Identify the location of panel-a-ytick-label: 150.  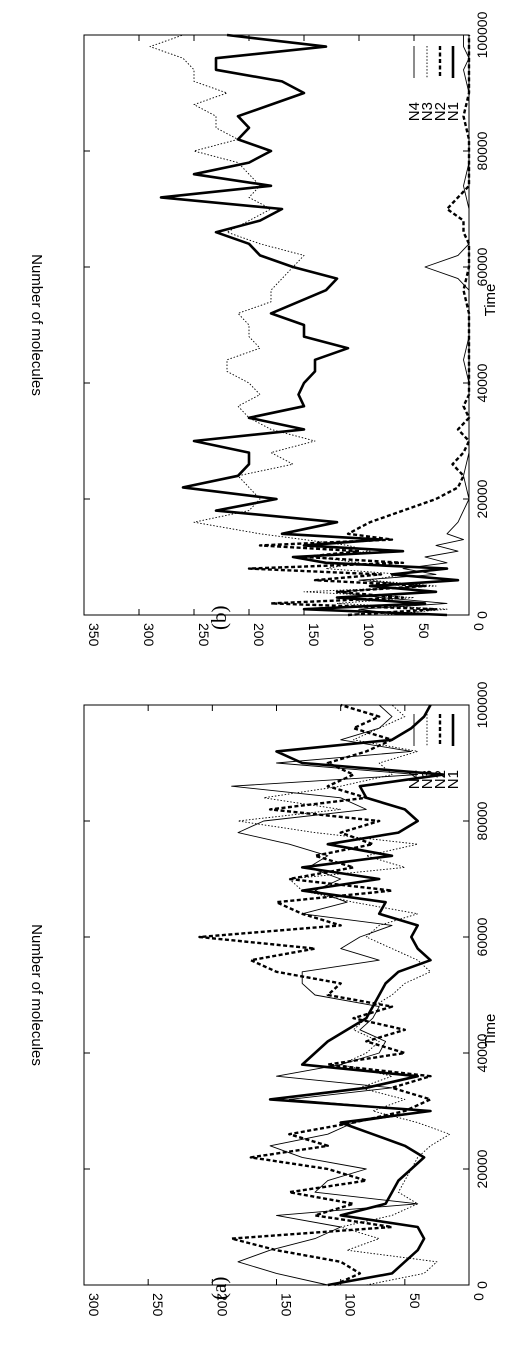
(287, 1305).